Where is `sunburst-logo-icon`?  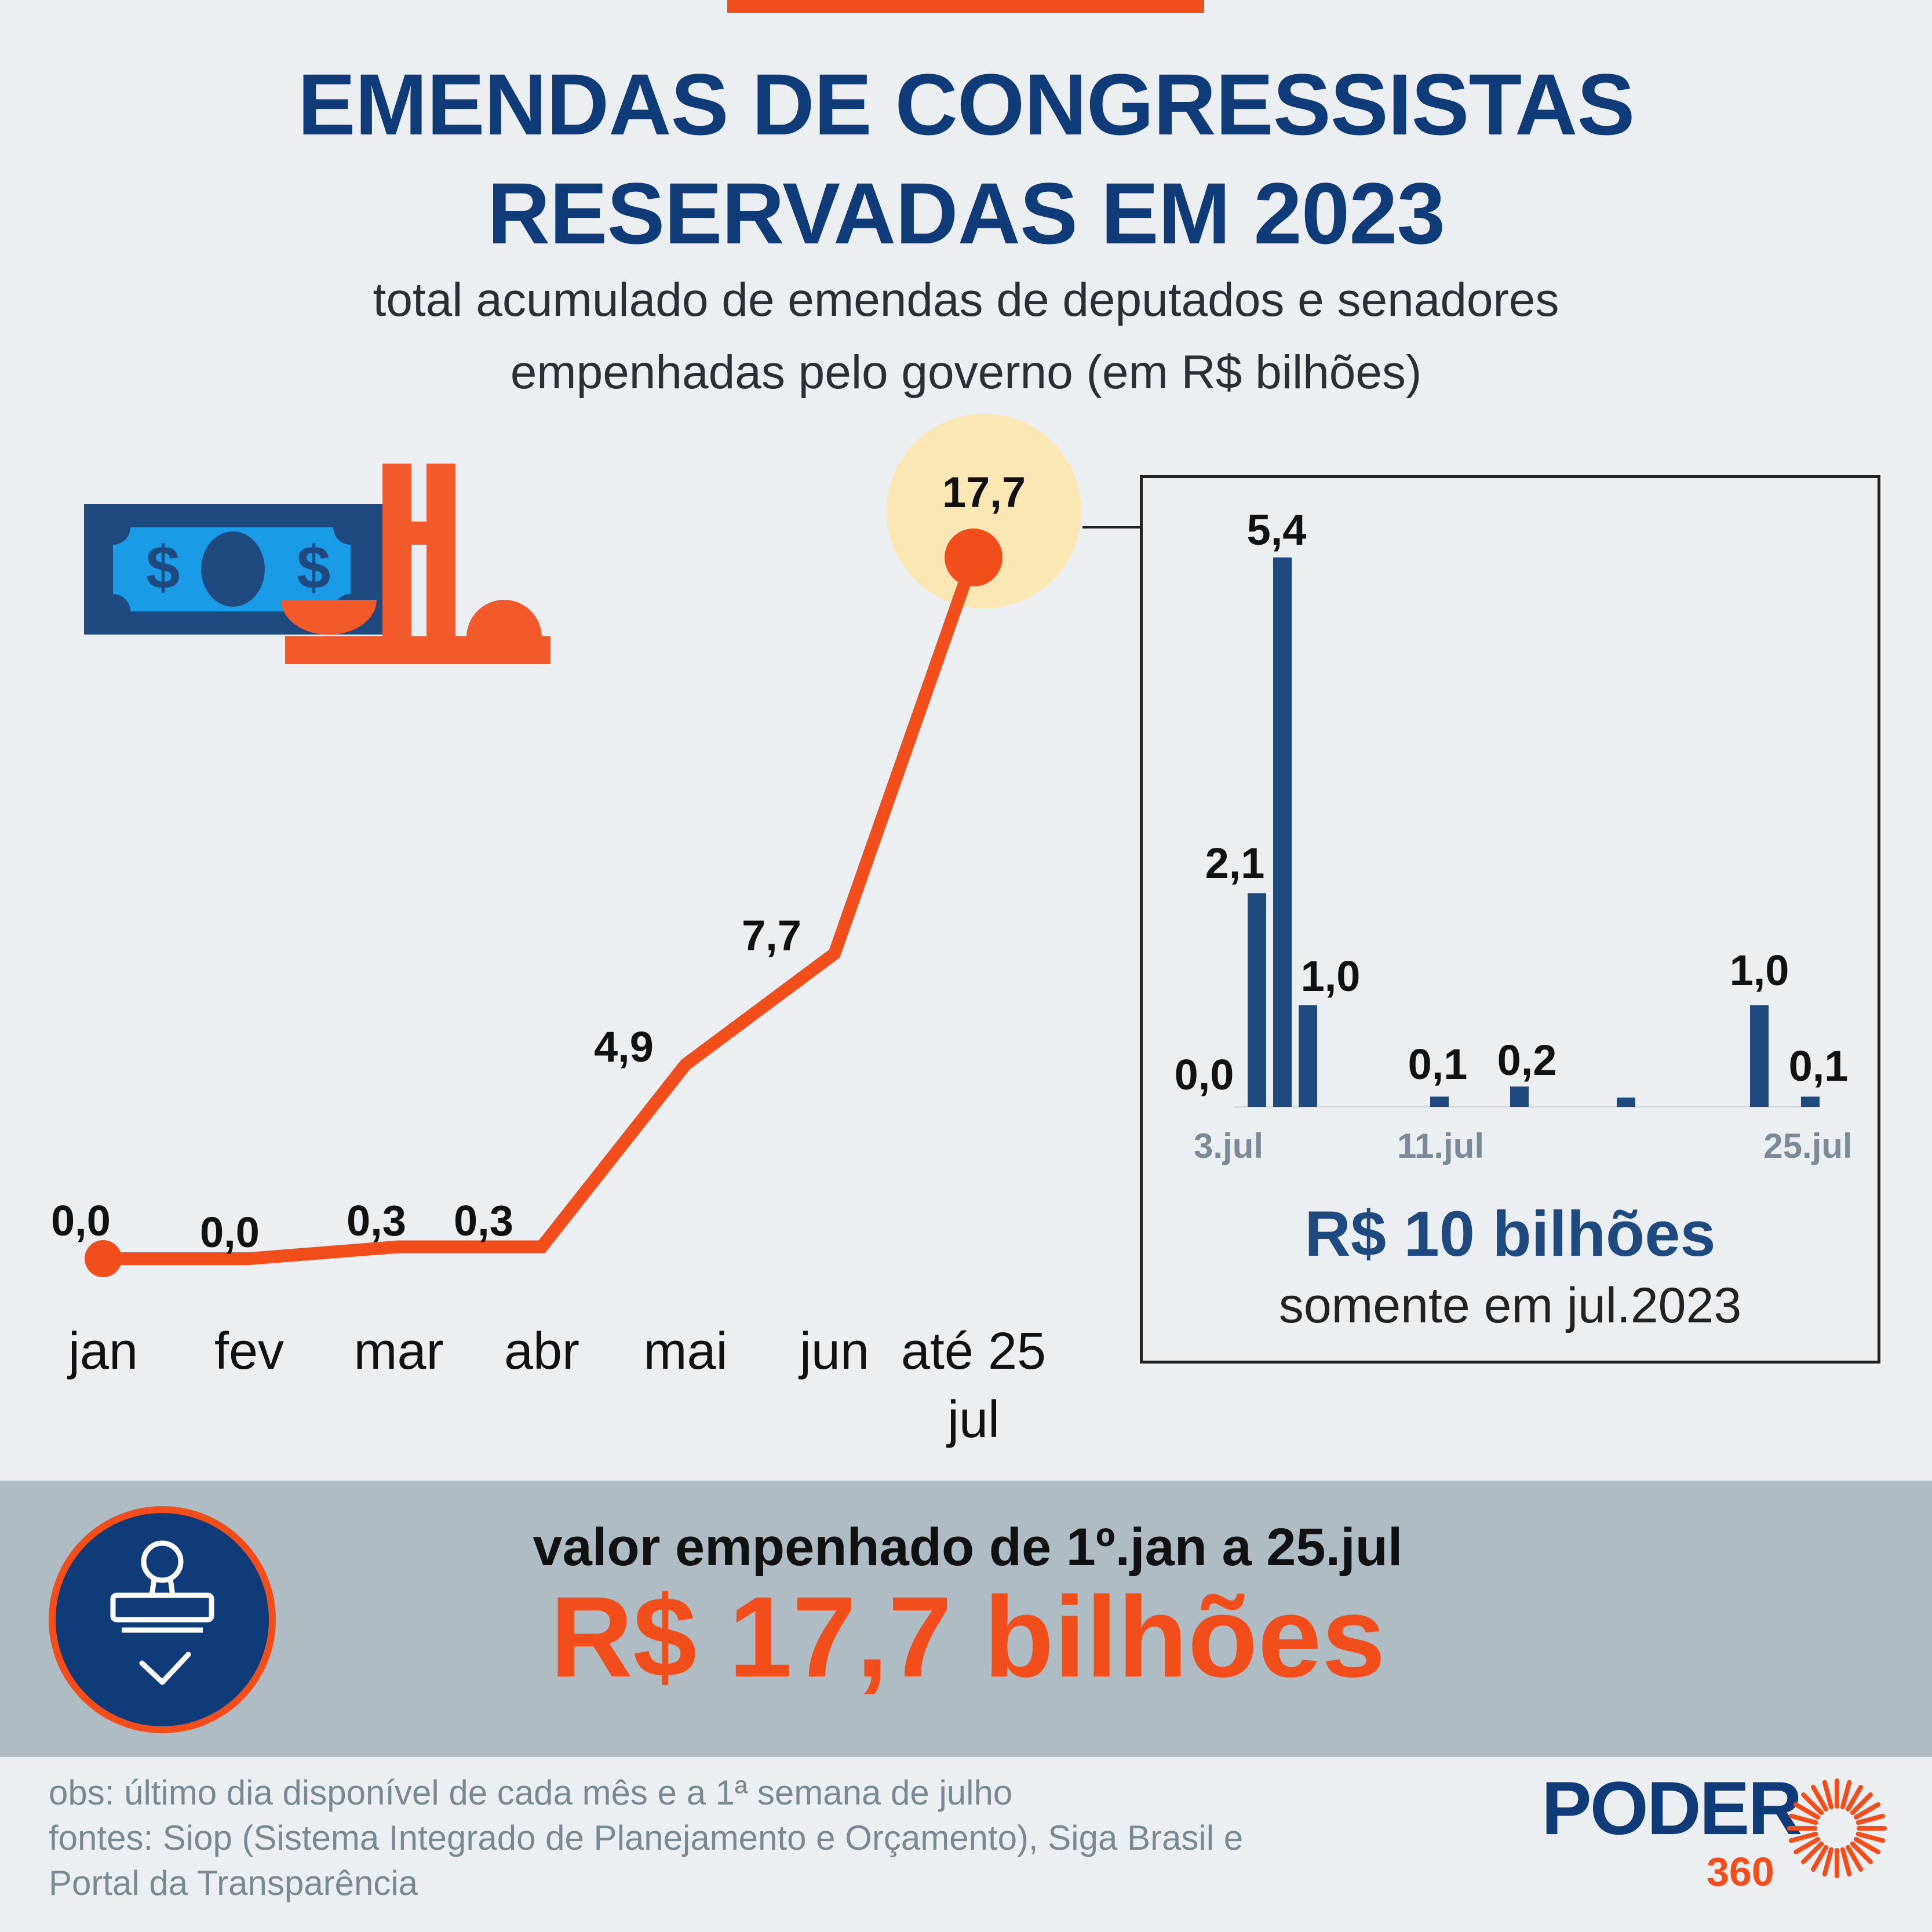 sunburst-logo-icon is located at coordinates (1837, 1828).